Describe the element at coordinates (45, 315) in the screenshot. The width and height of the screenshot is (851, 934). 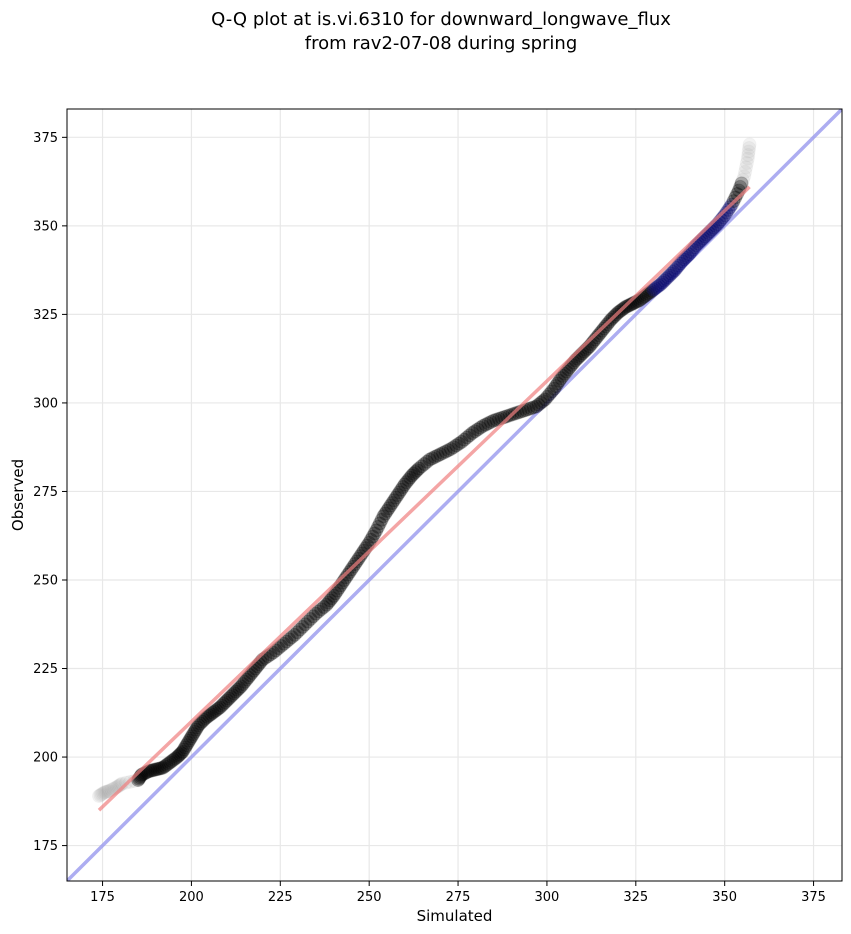
I see `y-tick-label: 325` at that location.